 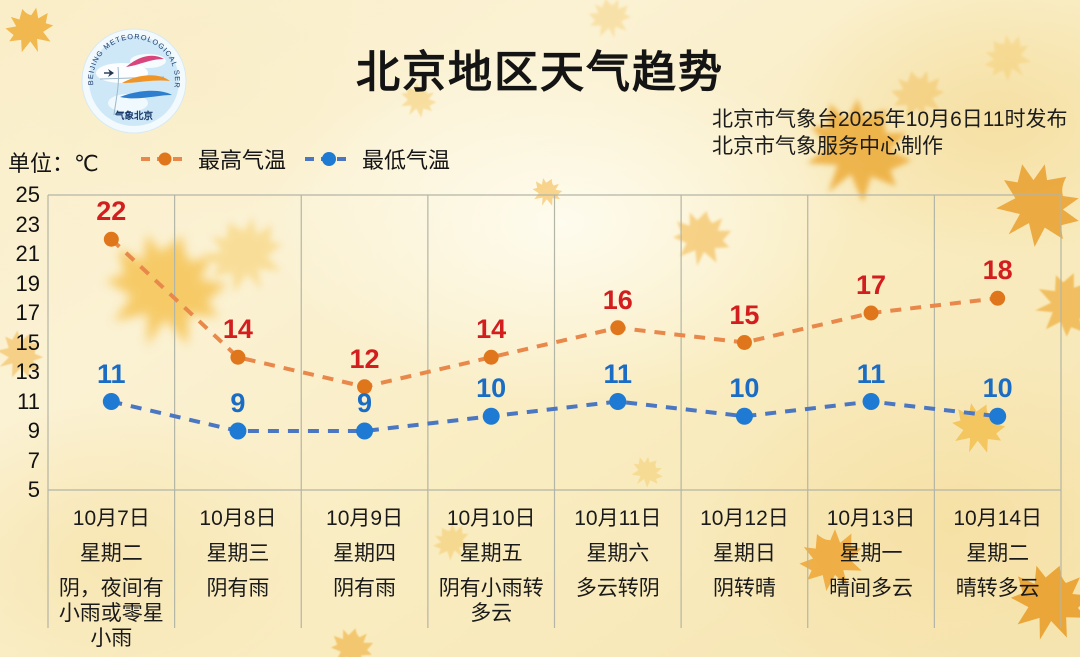 I want to click on weekday-cell: 星期一, so click(x=871, y=553).